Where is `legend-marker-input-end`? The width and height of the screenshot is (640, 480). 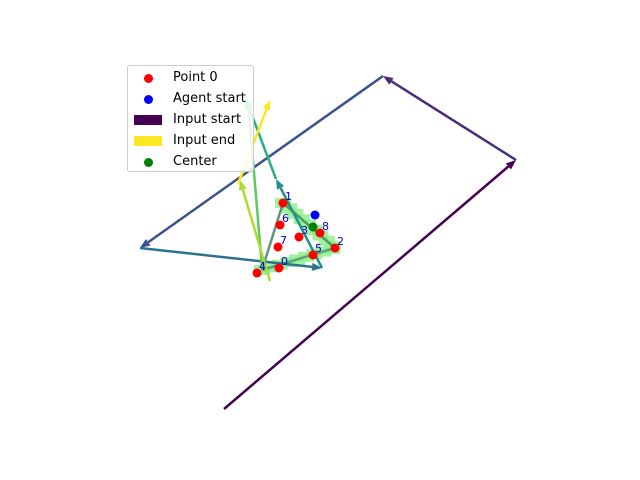
legend-marker-input-end is located at coordinates (148, 141).